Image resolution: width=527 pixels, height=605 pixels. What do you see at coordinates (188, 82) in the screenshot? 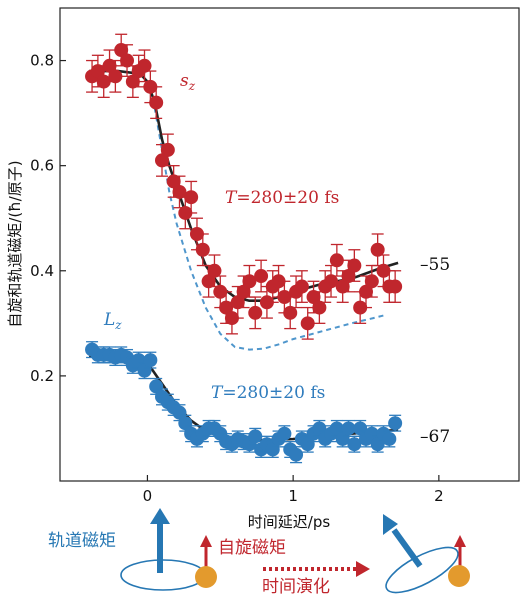
I see `sz-label: sz` at bounding box center [188, 82].